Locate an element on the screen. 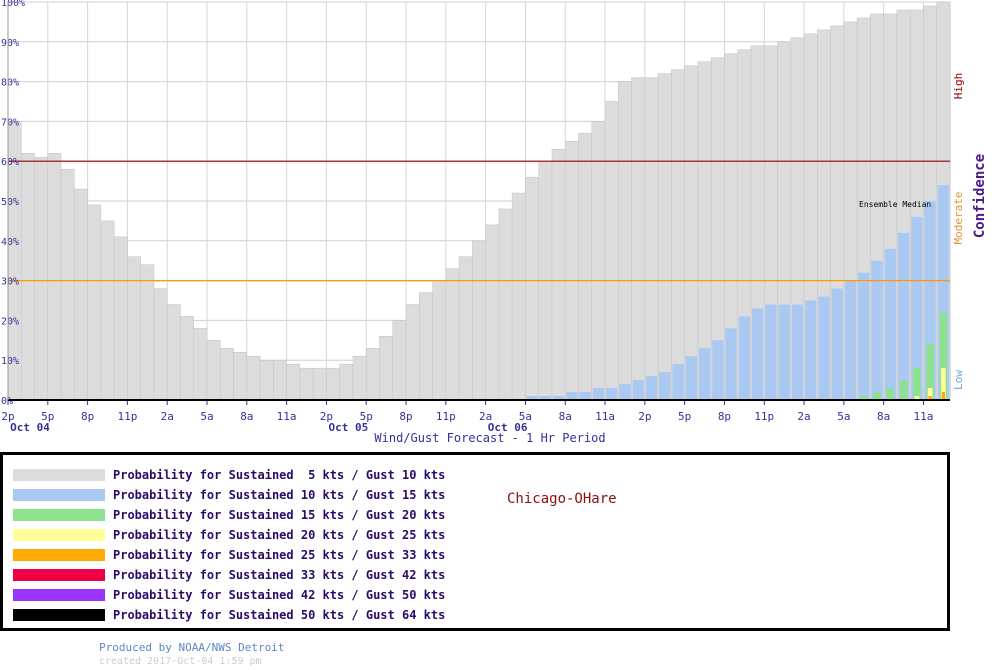 This screenshot has width=1000, height=670. y-tick-label: 50% is located at coordinates (10, 202).